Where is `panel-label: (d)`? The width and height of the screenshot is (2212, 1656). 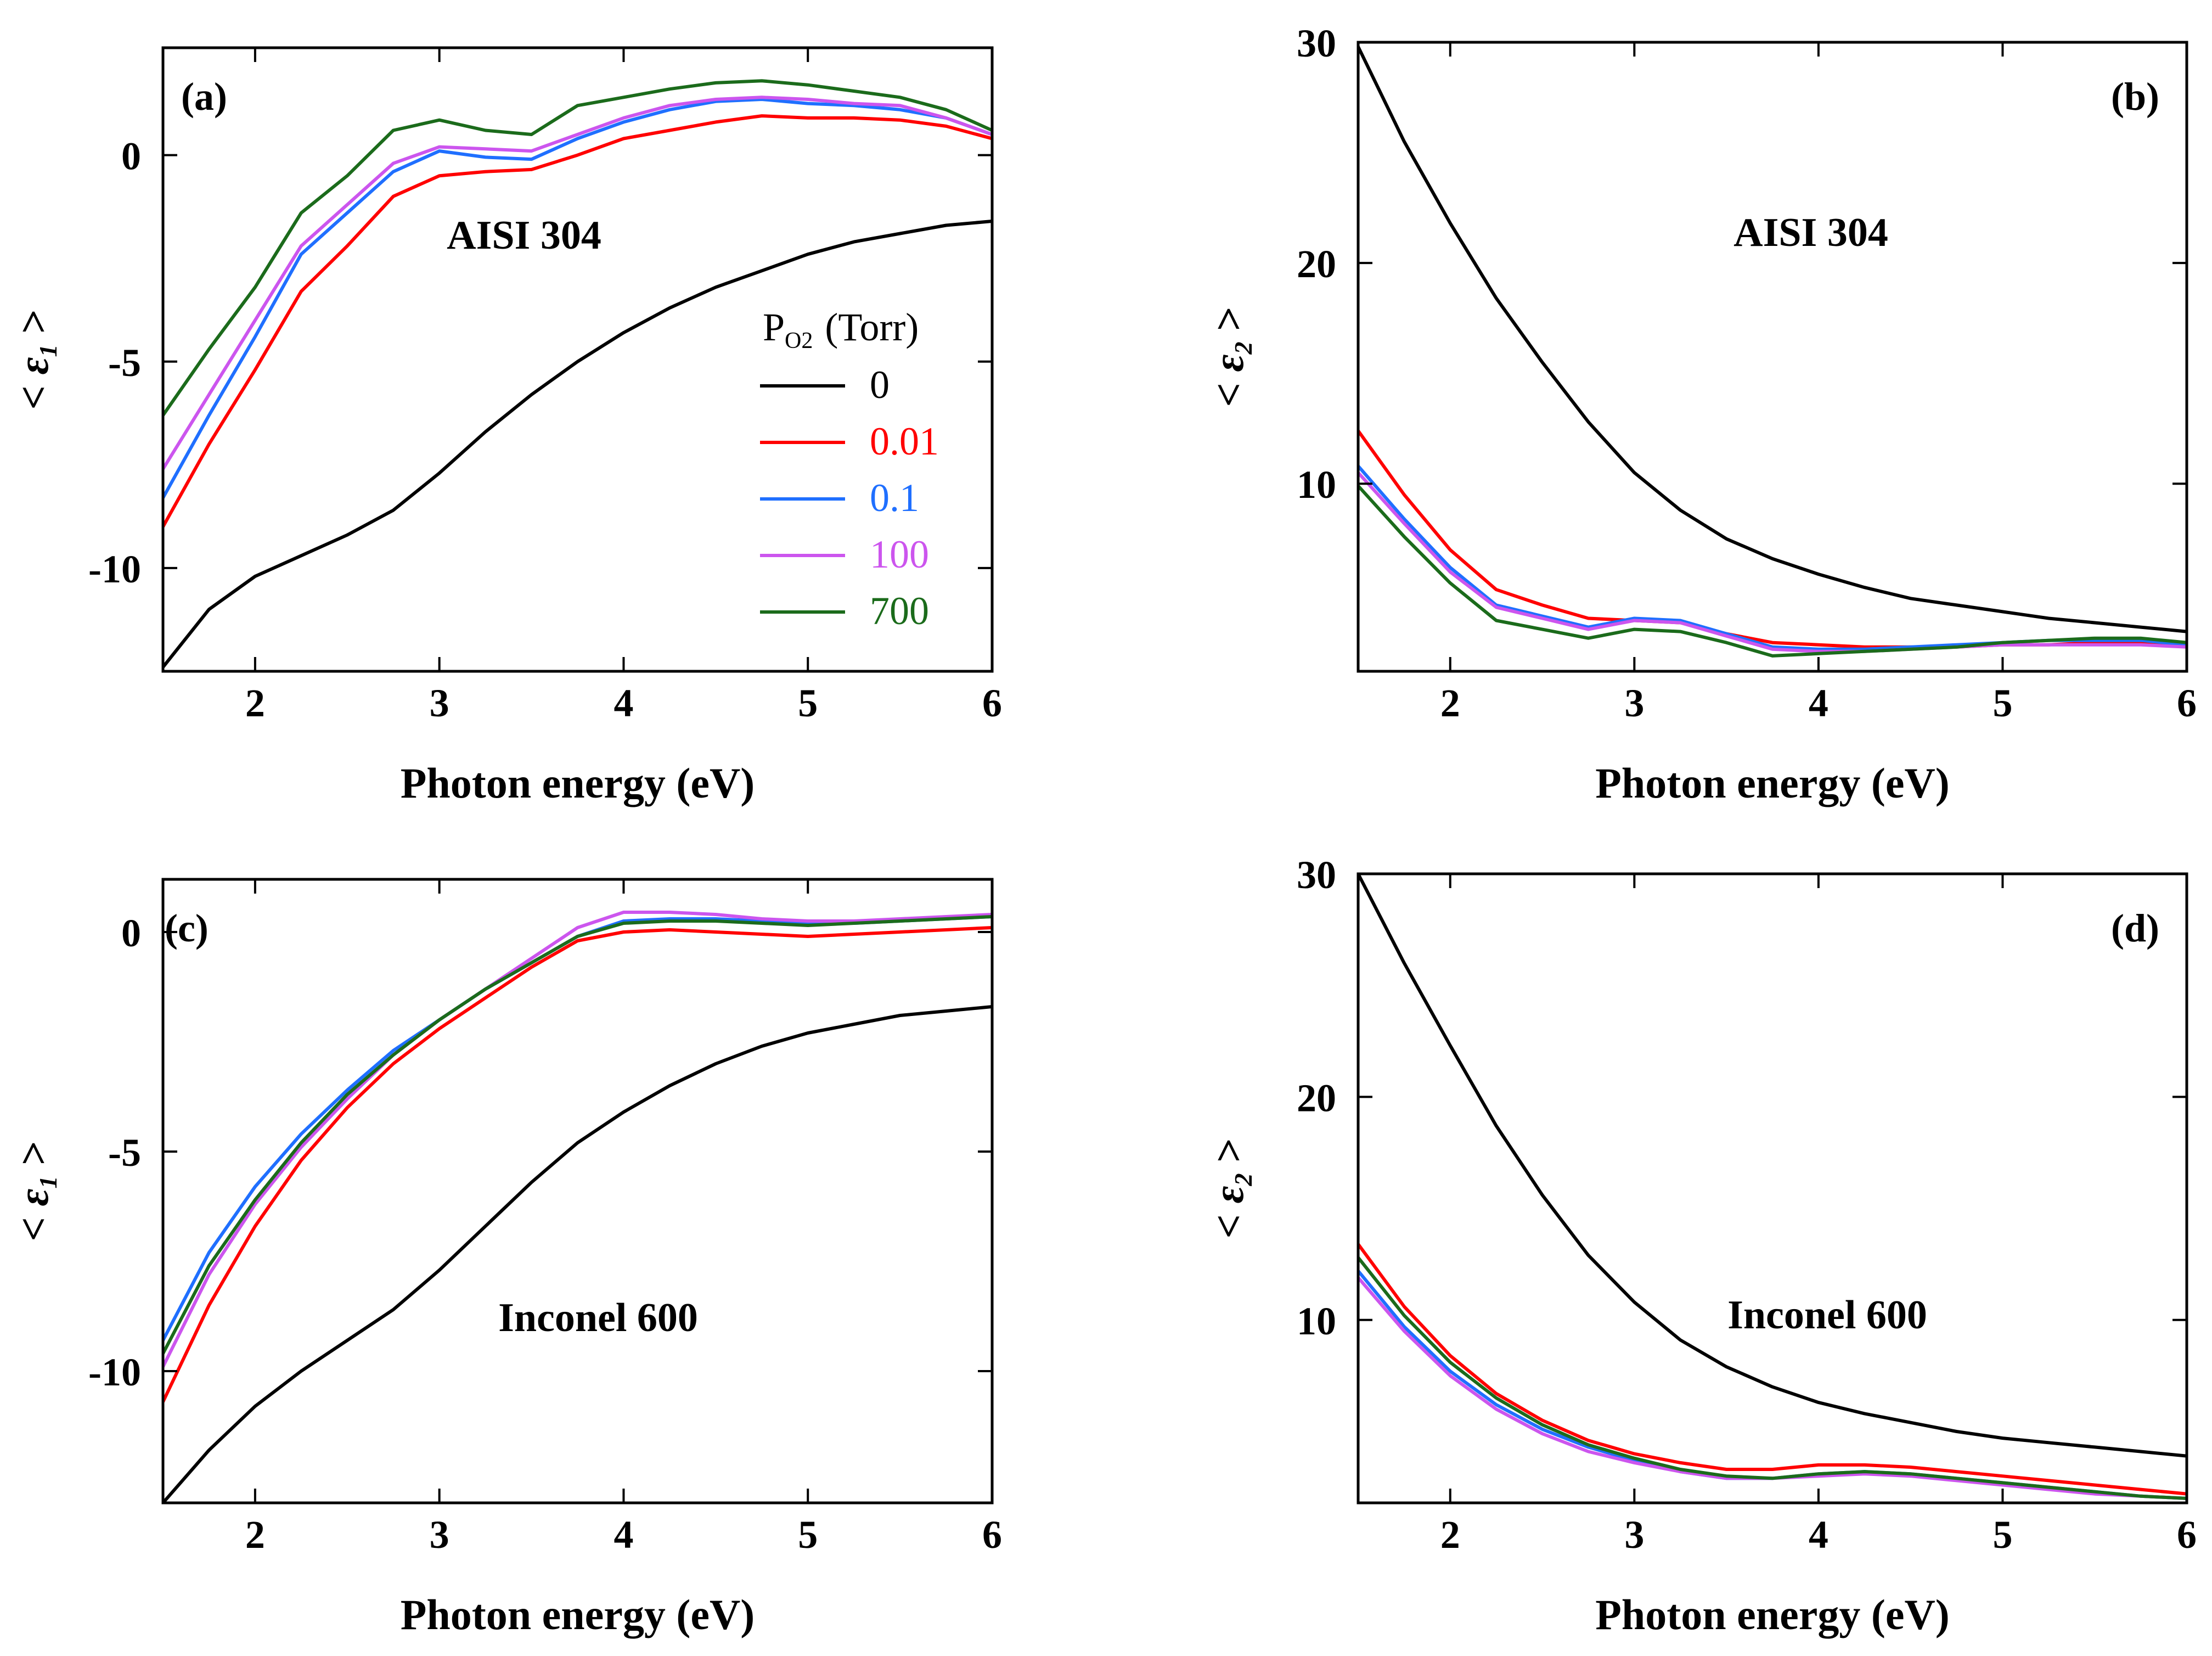
panel-label: (d) is located at coordinates (2135, 928).